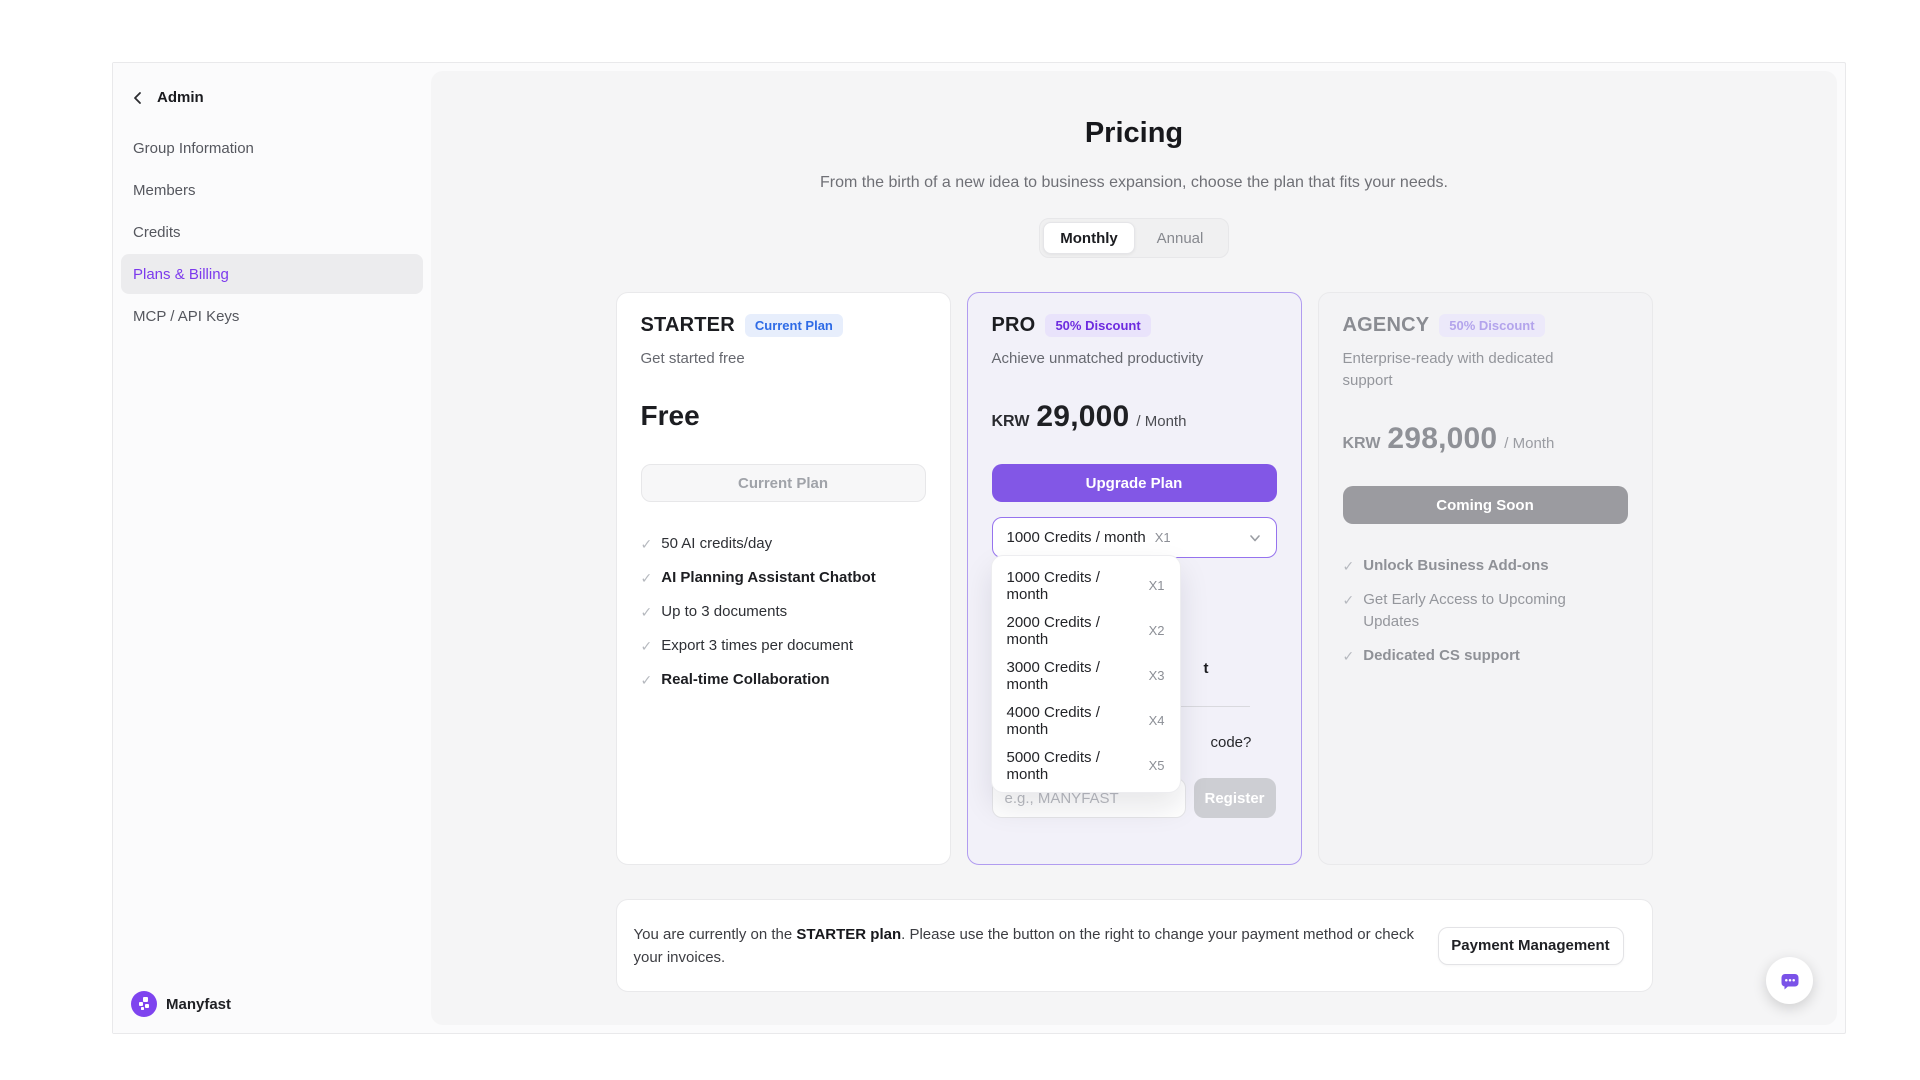 Image resolution: width=1920 pixels, height=1080 pixels. I want to click on credit-amount-select: 1000 Credits / month X1, so click(1134, 537).